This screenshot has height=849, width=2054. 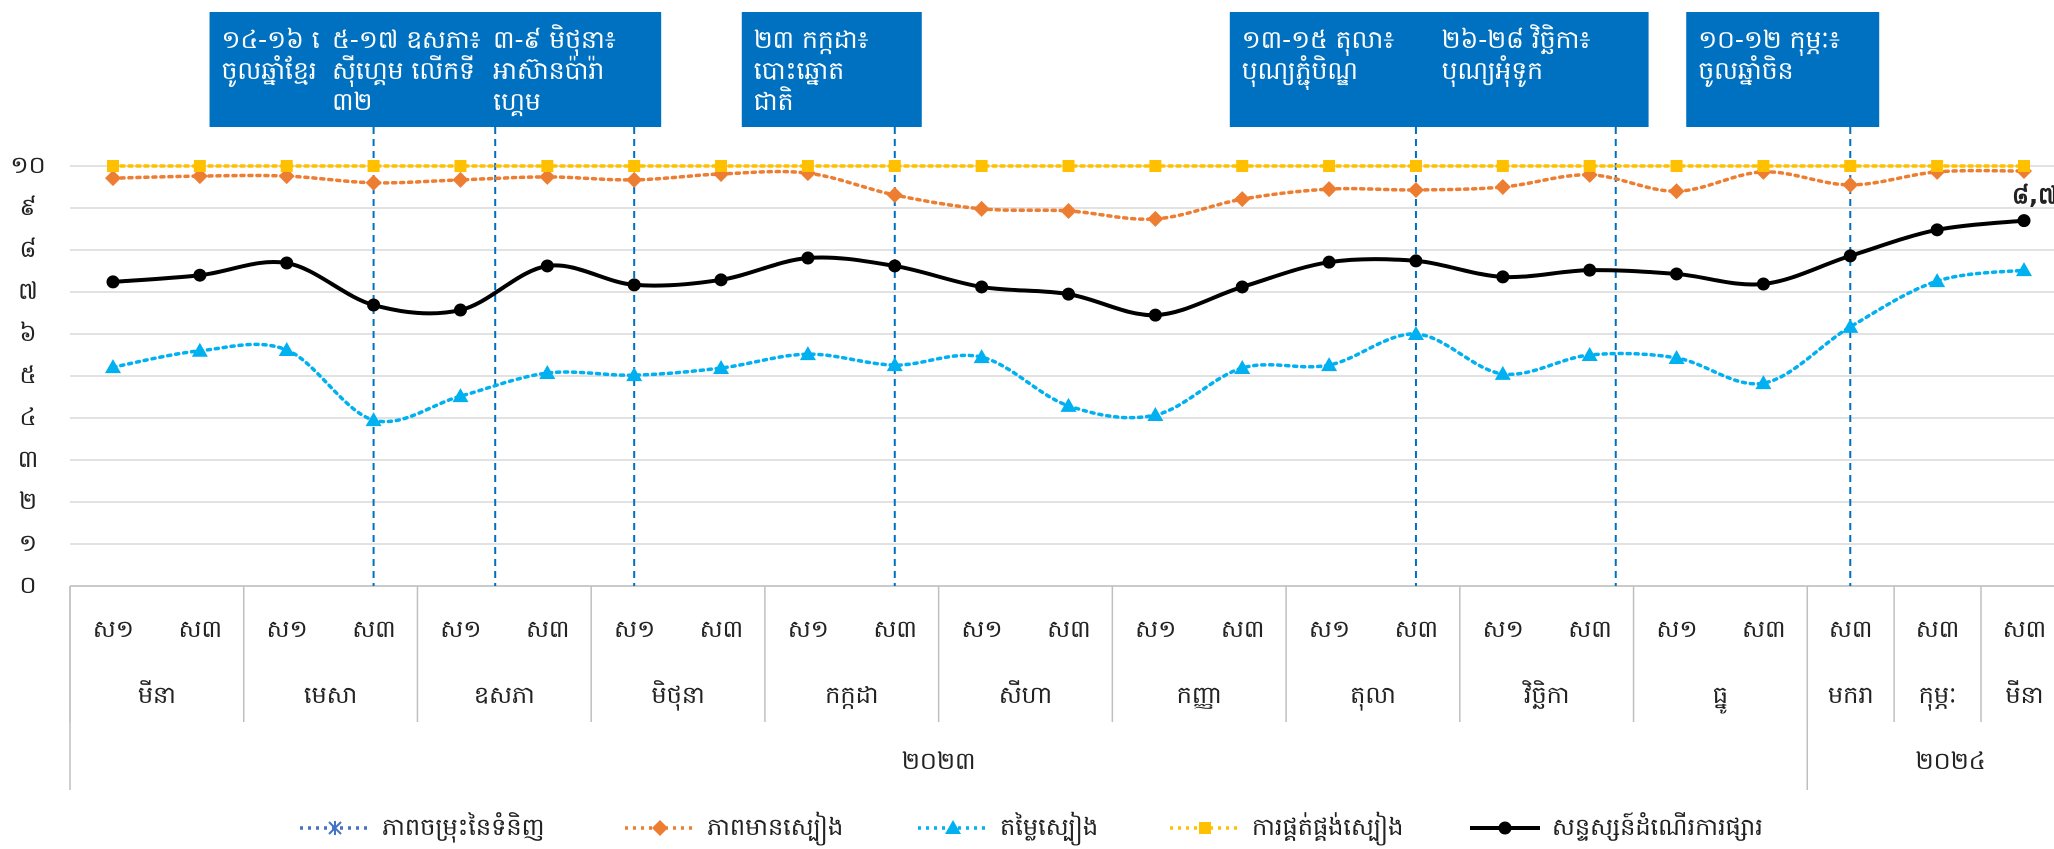 I want to click on legend-label: សន្ទស្សន៍ដំណើរការផ្សារ, so click(x=1657, y=826).